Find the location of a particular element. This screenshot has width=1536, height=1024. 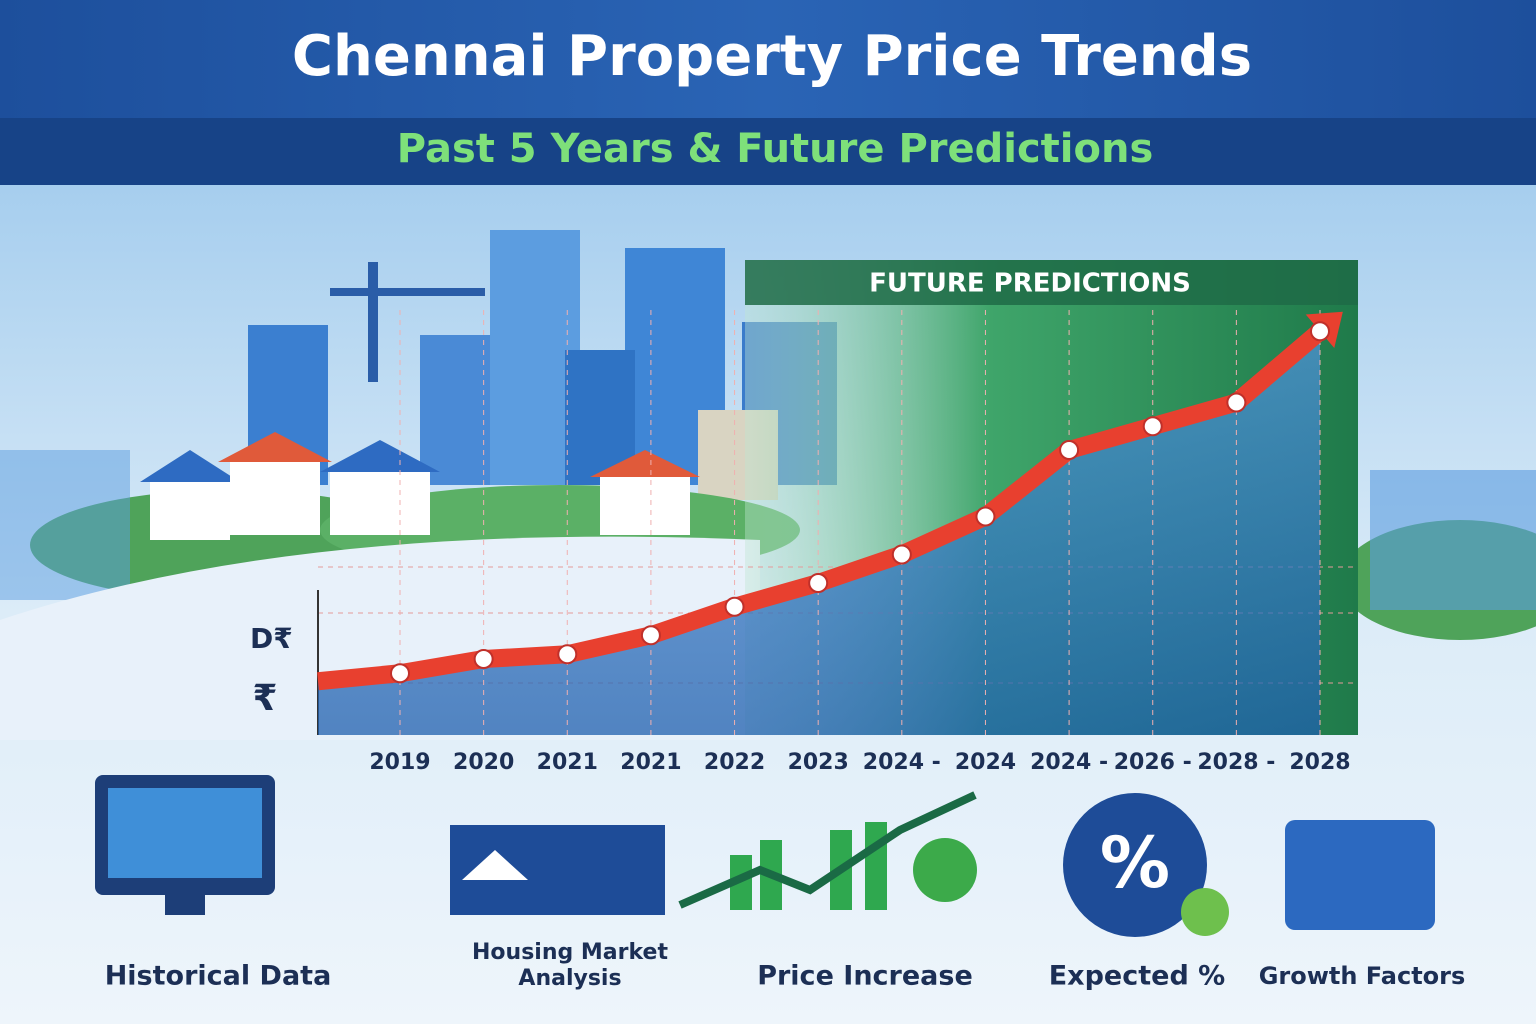

feature-label: Housing Market Analysis is located at coordinates (570, 965).